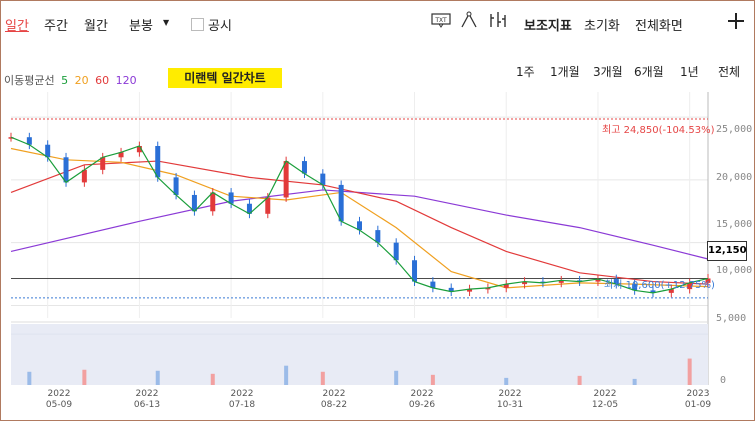 The height and width of the screenshot is (421, 755). What do you see at coordinates (469, 22) in the screenshot?
I see `drawing-icon` at bounding box center [469, 22].